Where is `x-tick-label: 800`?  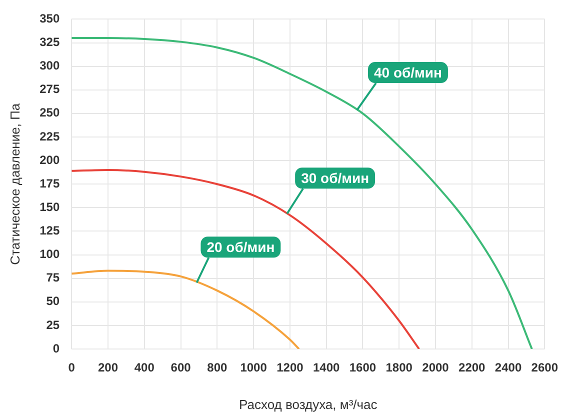
x-tick-label: 800 is located at coordinates (217, 367).